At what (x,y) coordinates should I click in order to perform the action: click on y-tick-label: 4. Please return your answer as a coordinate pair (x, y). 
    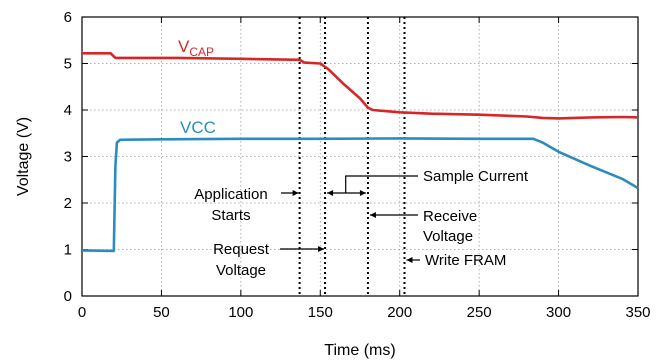
    Looking at the image, I should click on (68, 110).